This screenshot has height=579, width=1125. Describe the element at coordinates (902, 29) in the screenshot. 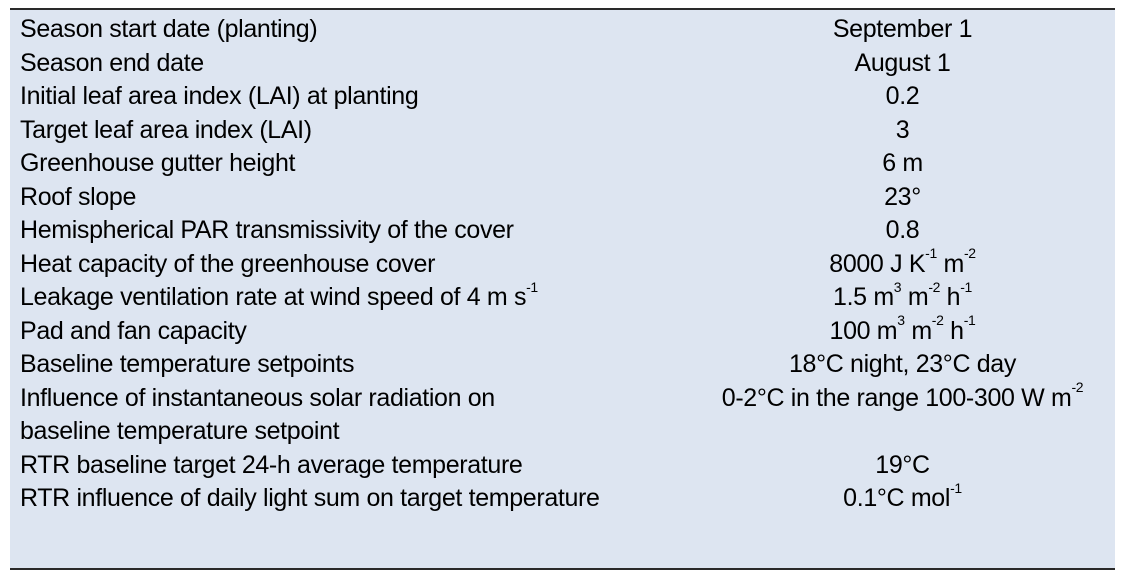

I see `parameter-value: September 1` at that location.